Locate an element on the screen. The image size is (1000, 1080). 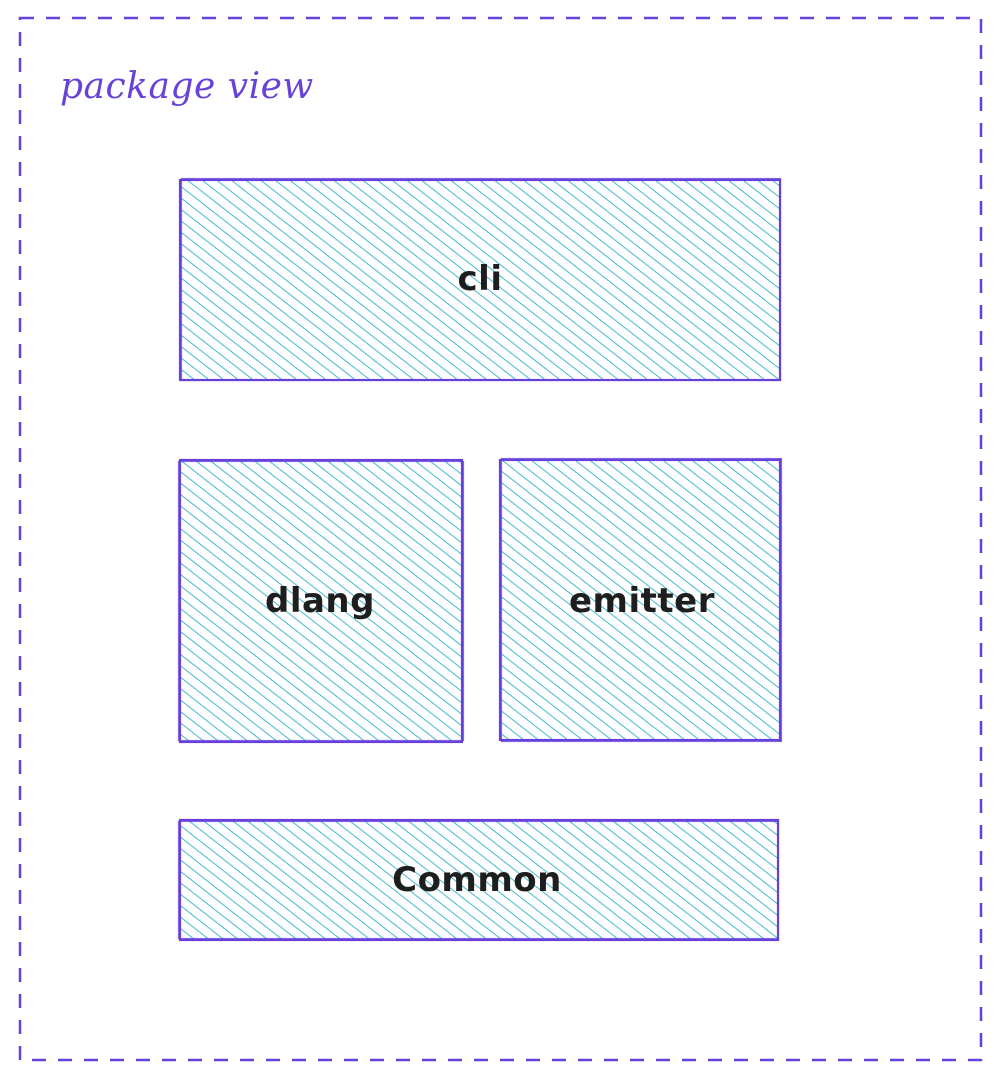
common-box-label: Common is located at coordinates (477, 880).